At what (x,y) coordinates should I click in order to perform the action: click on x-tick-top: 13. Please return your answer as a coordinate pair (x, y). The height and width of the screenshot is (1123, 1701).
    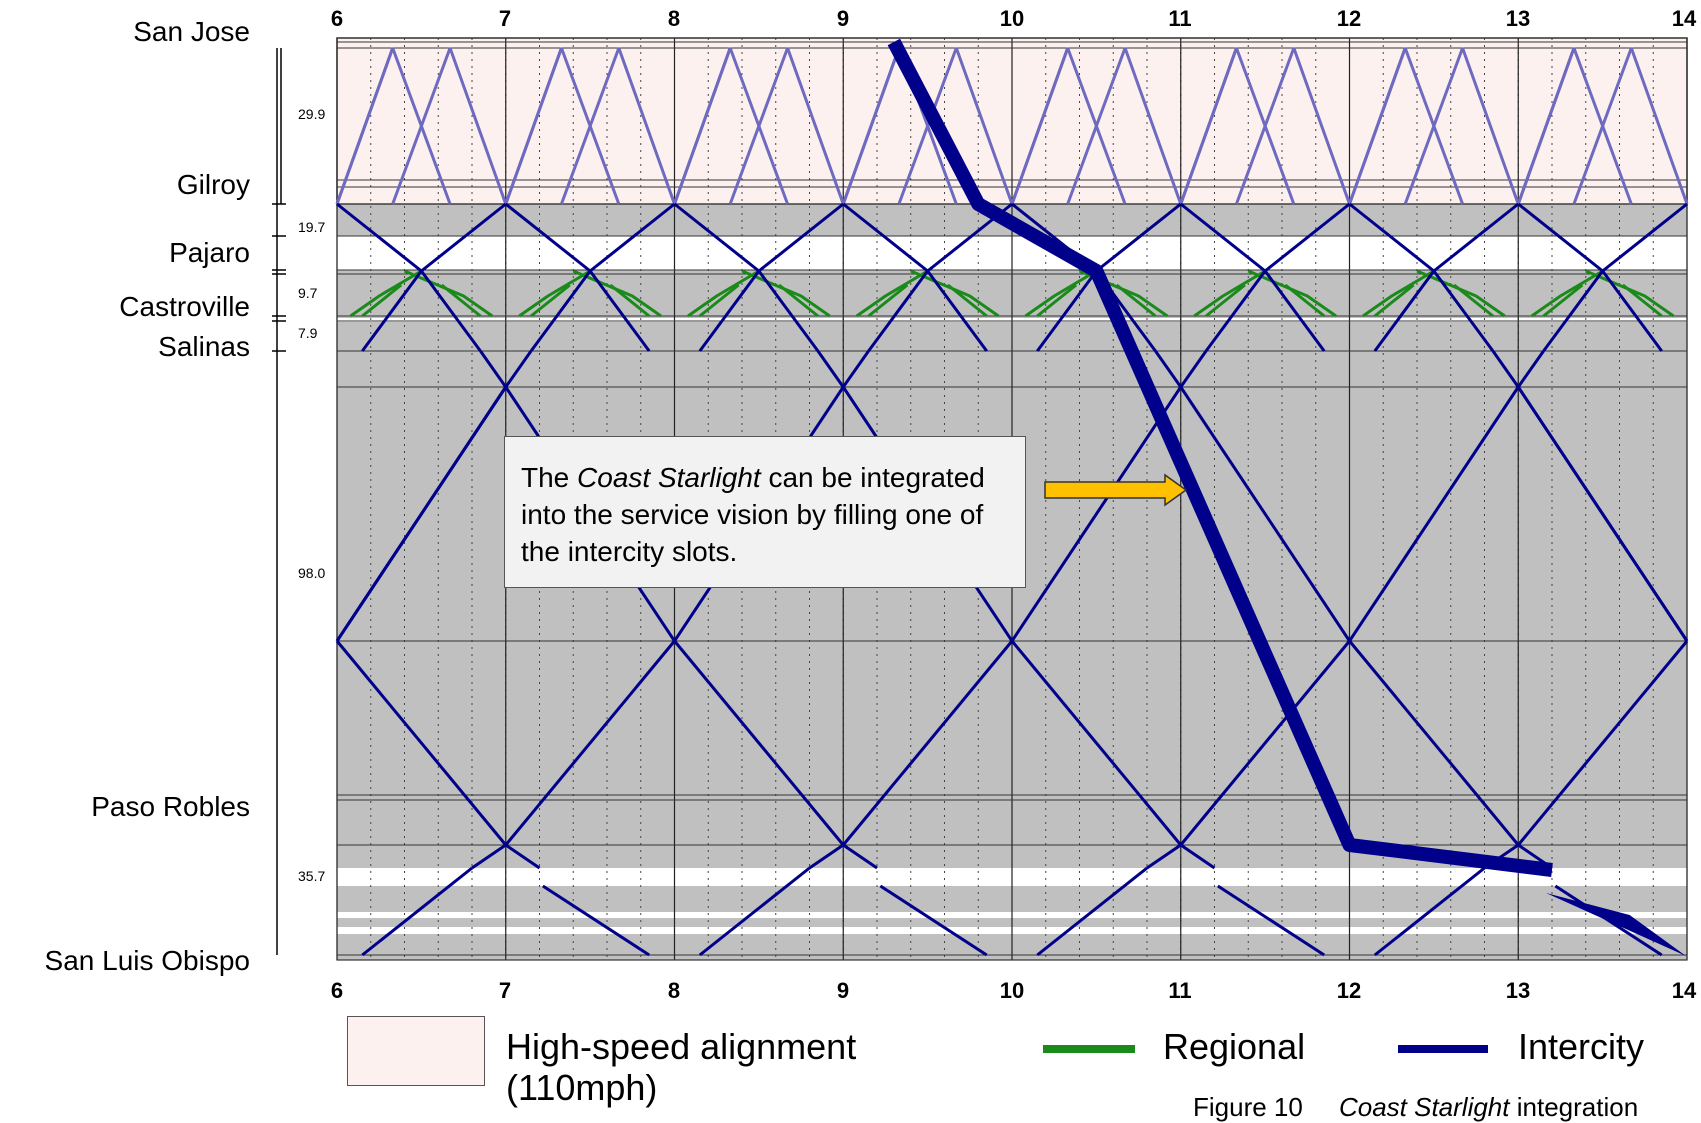
    Looking at the image, I should click on (1518, 18).